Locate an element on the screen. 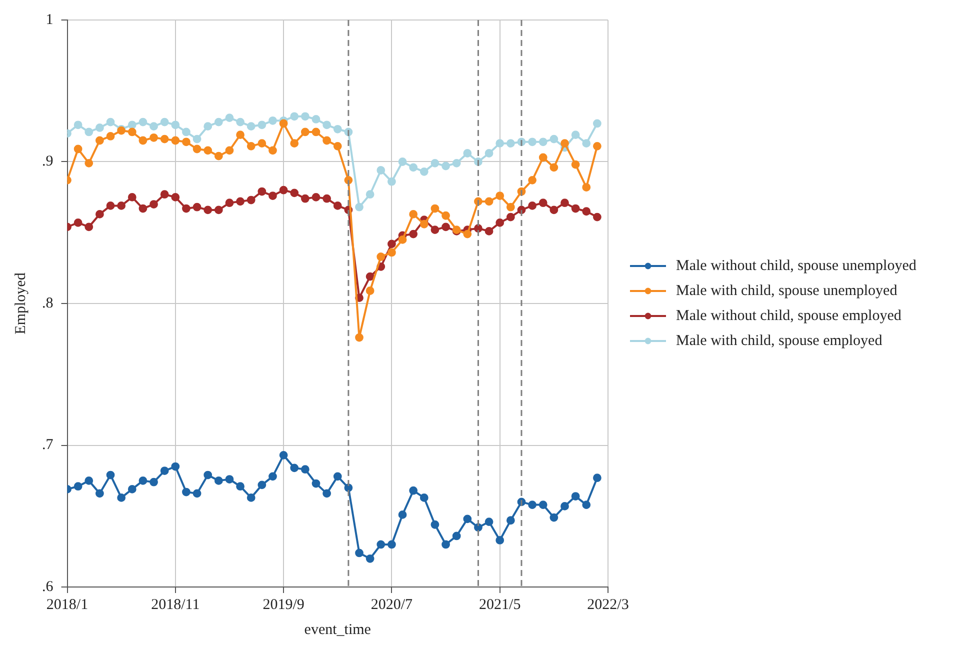 This screenshot has height=649, width=968. legend-label: Male with child, spouse employed is located at coordinates (779, 340).